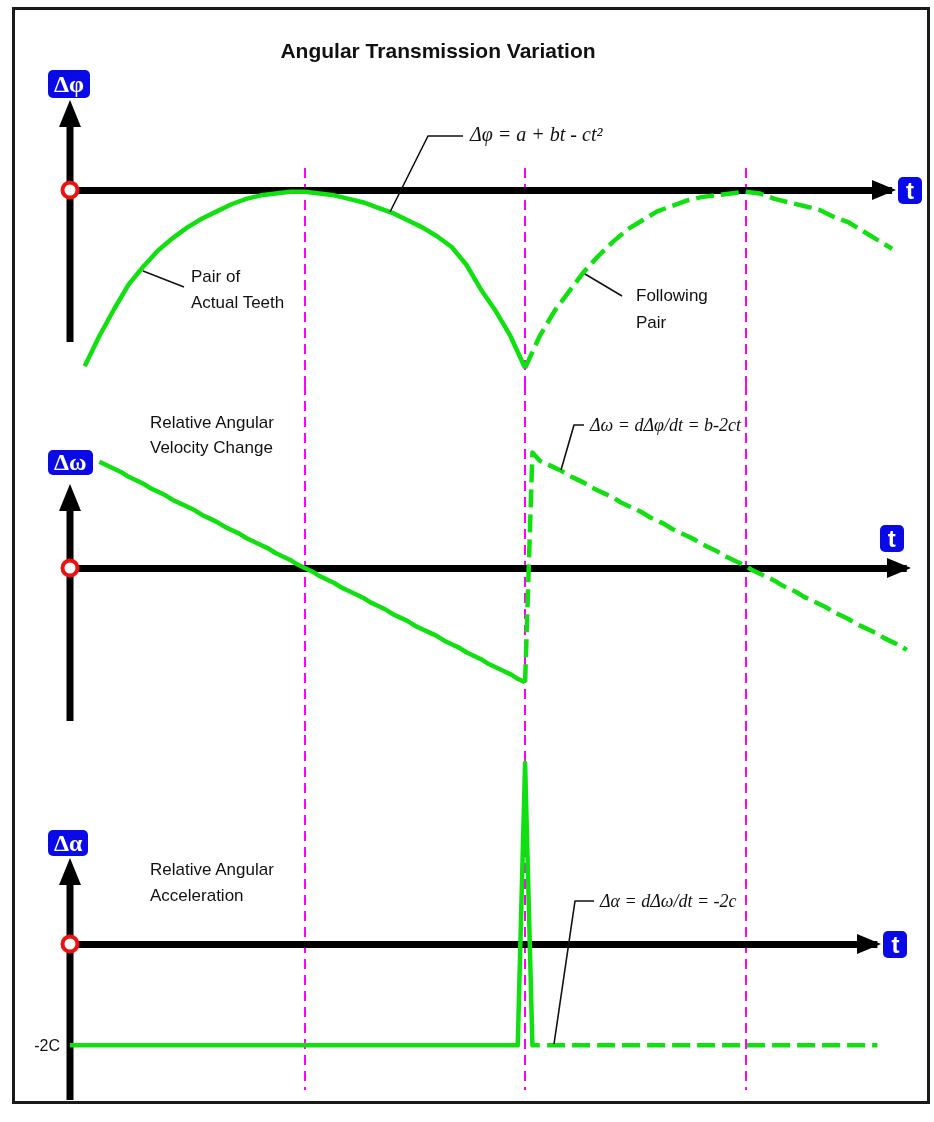 The width and height of the screenshot is (934, 1122). What do you see at coordinates (70, 462) in the screenshot?
I see `y-axis-title: Δω` at bounding box center [70, 462].